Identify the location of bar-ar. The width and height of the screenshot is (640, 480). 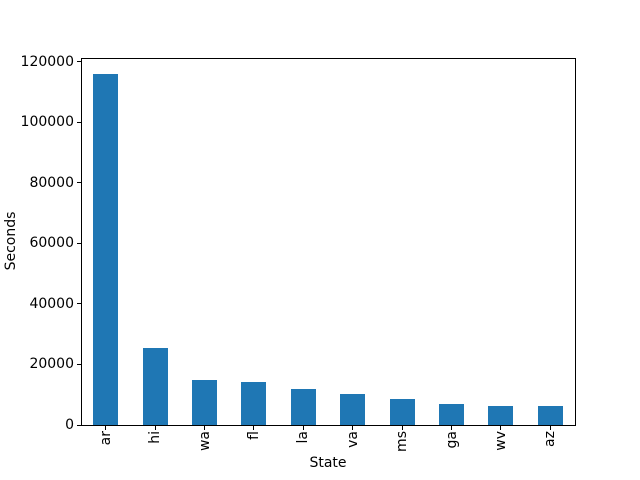
(106, 249).